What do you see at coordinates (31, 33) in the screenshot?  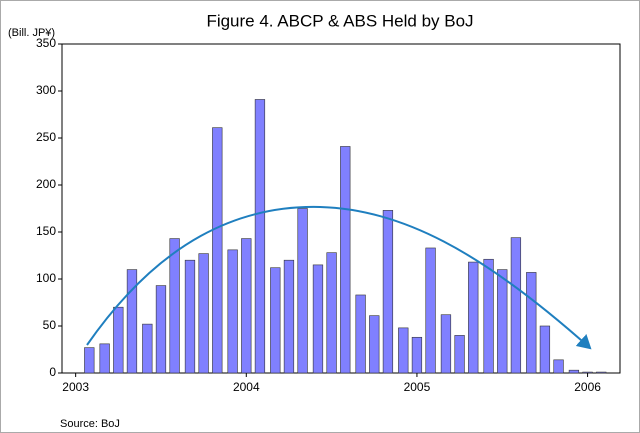 I see `y-axis-label: (Bill. JP¥)` at bounding box center [31, 33].